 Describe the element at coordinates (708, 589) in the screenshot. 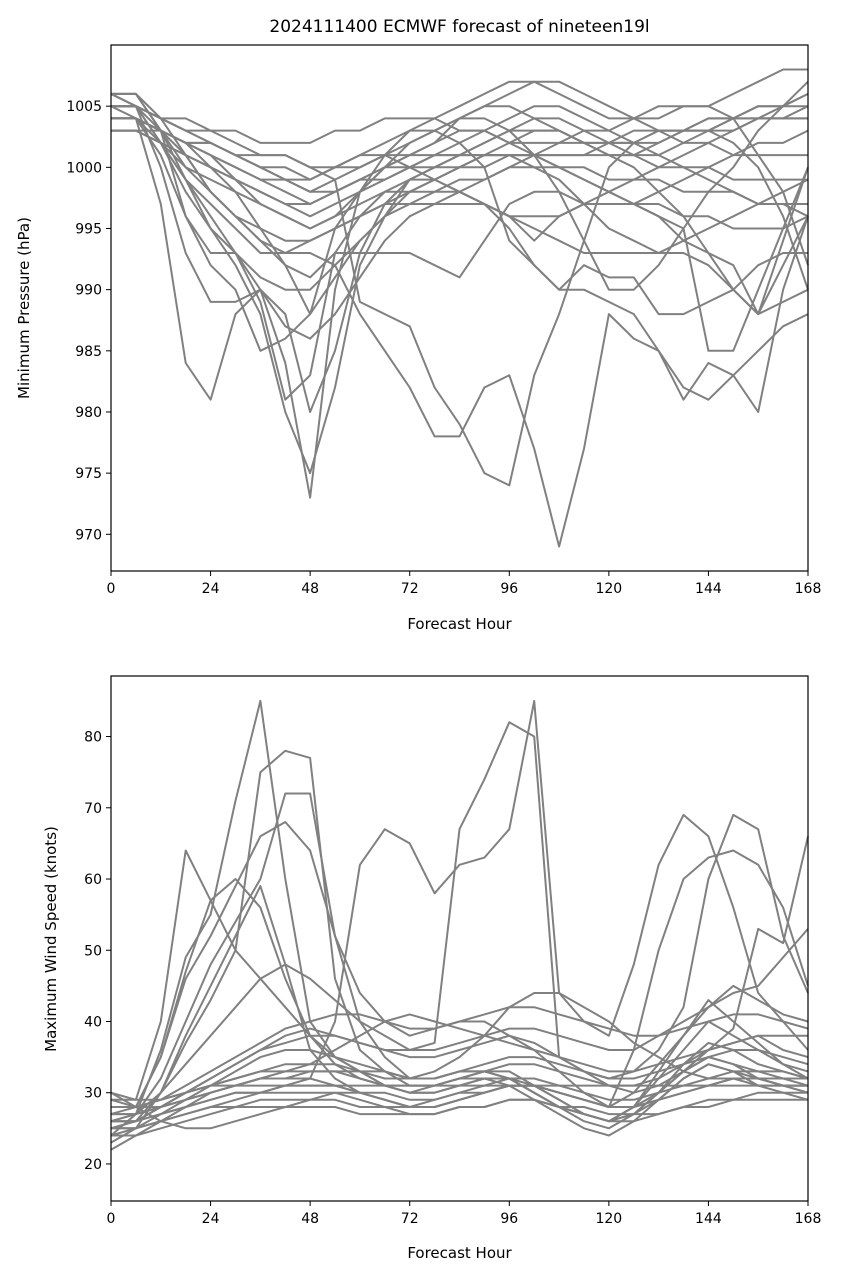

I see `pressure-x-tick-label: 144` at that location.